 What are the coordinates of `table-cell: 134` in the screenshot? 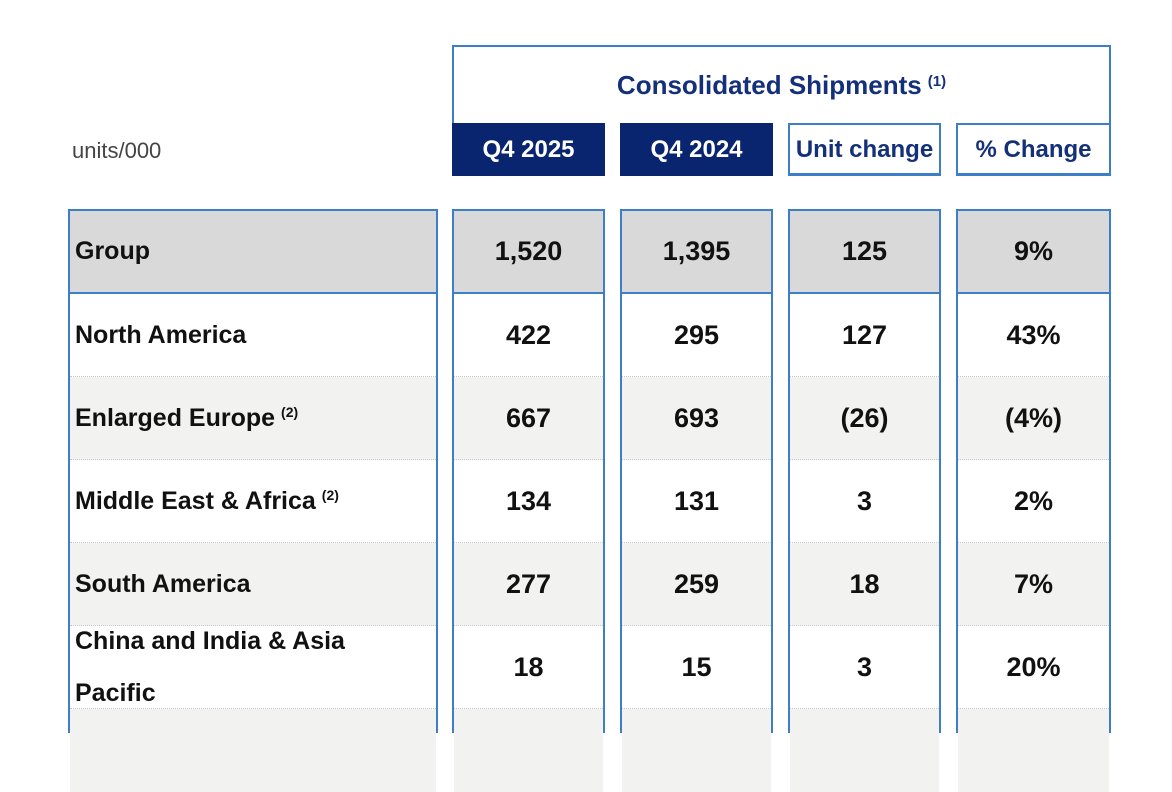 It's located at (528, 501).